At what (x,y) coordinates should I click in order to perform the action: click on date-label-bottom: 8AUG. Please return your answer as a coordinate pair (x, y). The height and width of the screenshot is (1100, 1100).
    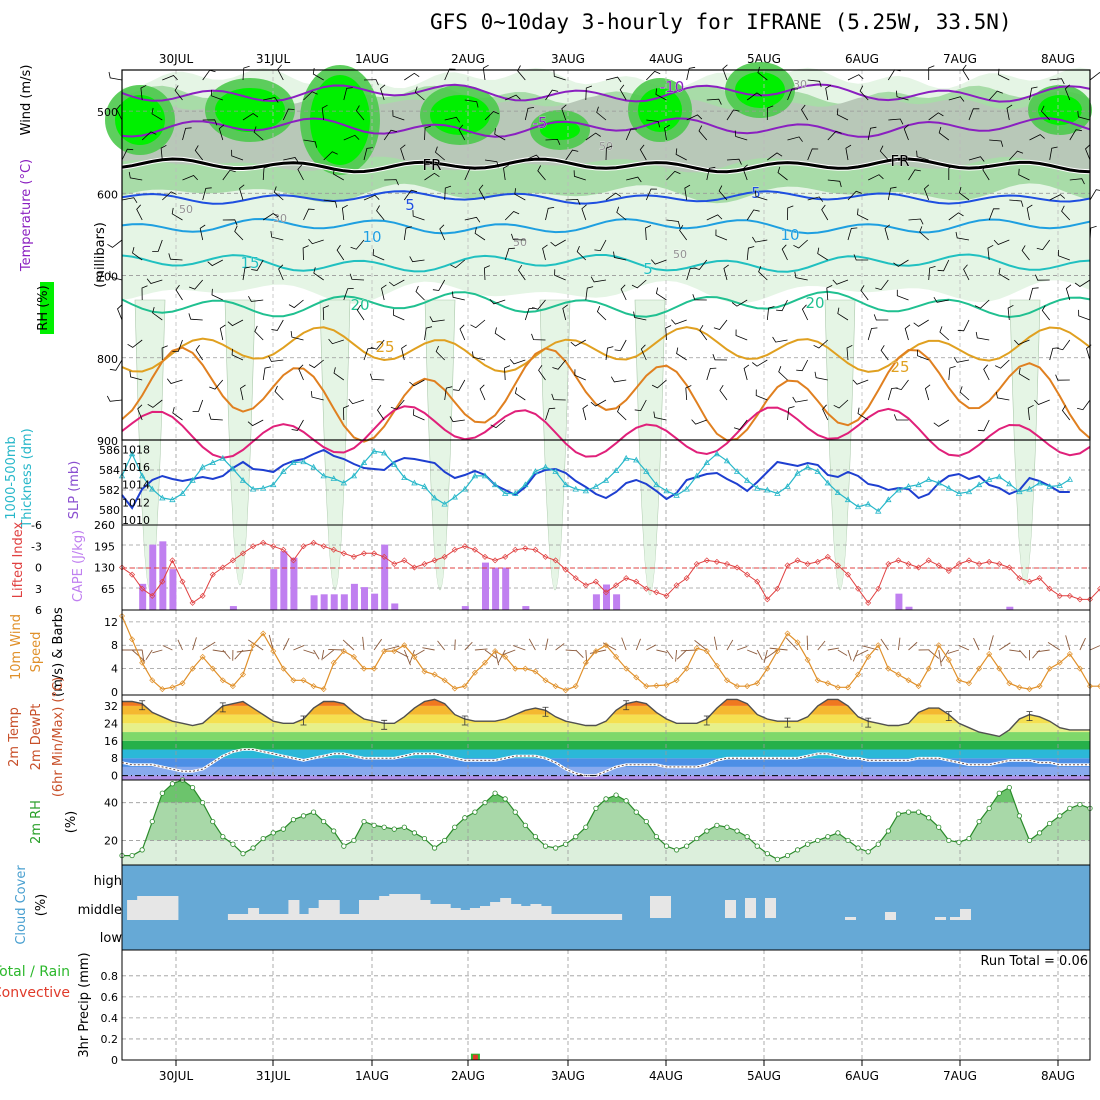
    Looking at the image, I should click on (1058, 1076).